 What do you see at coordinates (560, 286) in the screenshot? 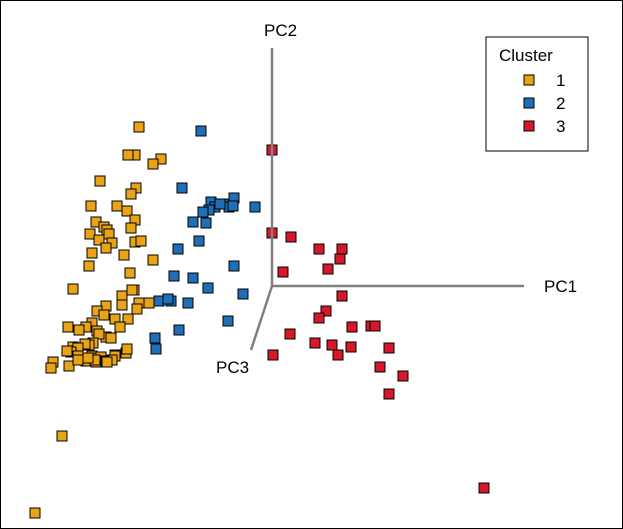
I see `axis-pc1-label: PC1` at bounding box center [560, 286].